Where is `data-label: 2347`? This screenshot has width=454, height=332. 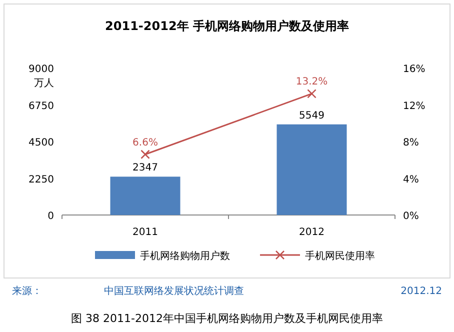
data-label: 2347 is located at coordinates (145, 168).